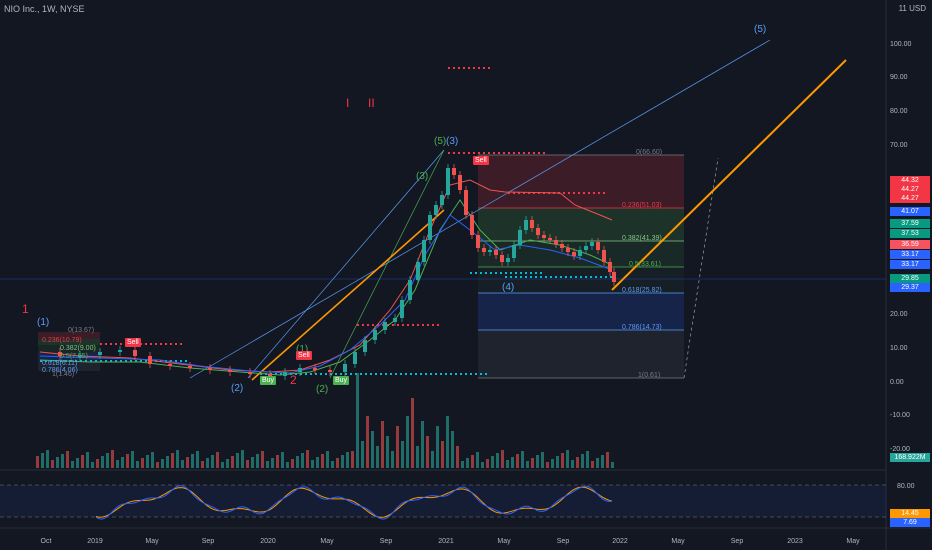 The width and height of the screenshot is (932, 550). What do you see at coordinates (910, 211) in the screenshot?
I see `price-scale-label: 41.07` at bounding box center [910, 211].